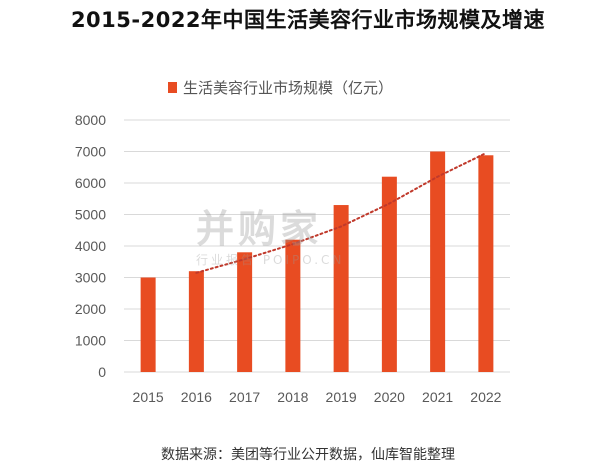 Image resolution: width=616 pixels, height=472 pixels. What do you see at coordinates (308, 455) in the screenshot?
I see `source-note: 数据来源：美团等行业公开数据，仙库智能整理` at bounding box center [308, 455].